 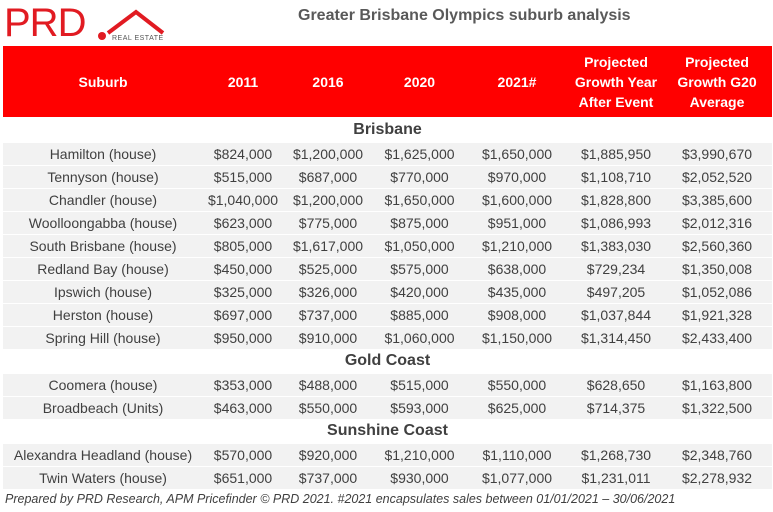 What do you see at coordinates (517, 154) in the screenshot?
I see `cell-2021: $1,650,000` at bounding box center [517, 154].